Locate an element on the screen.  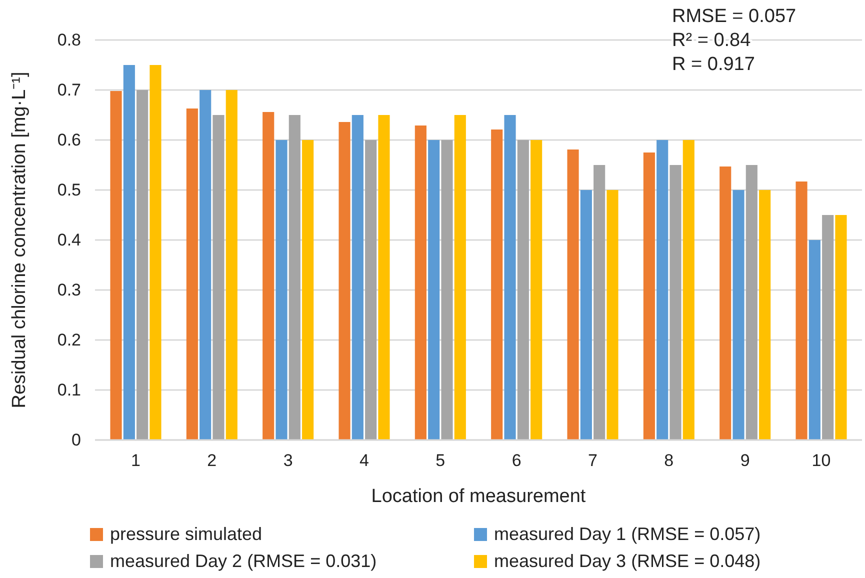
y-tick-label: 0.5 is located at coordinates (69, 190).